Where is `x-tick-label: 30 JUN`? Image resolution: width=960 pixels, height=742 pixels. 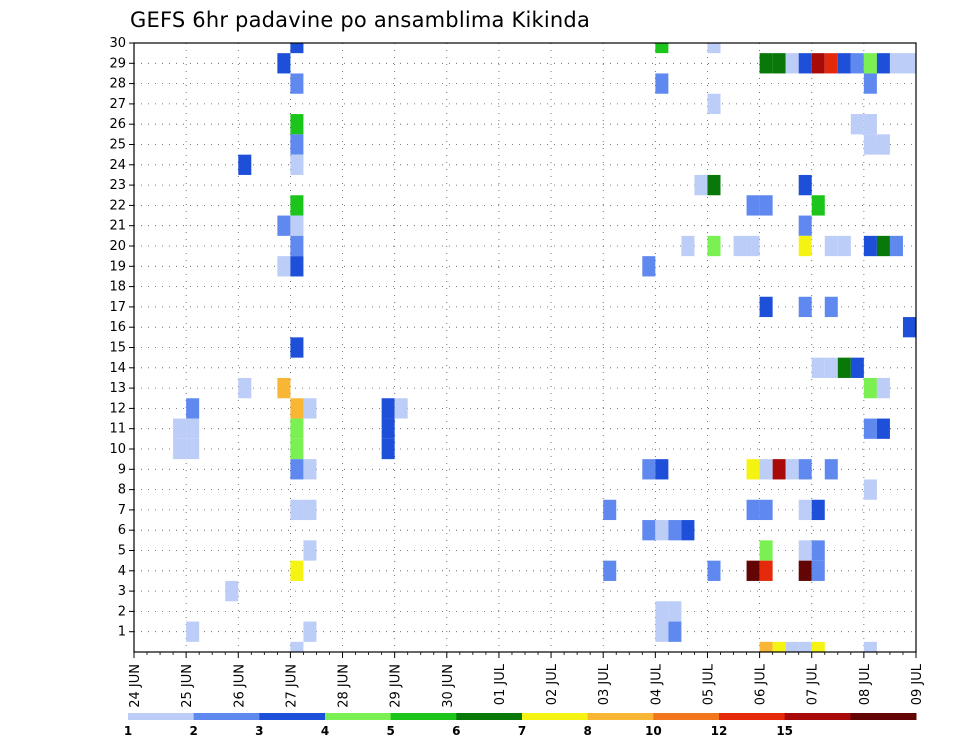
x-tick-label: 30 JUN is located at coordinates (448, 686).